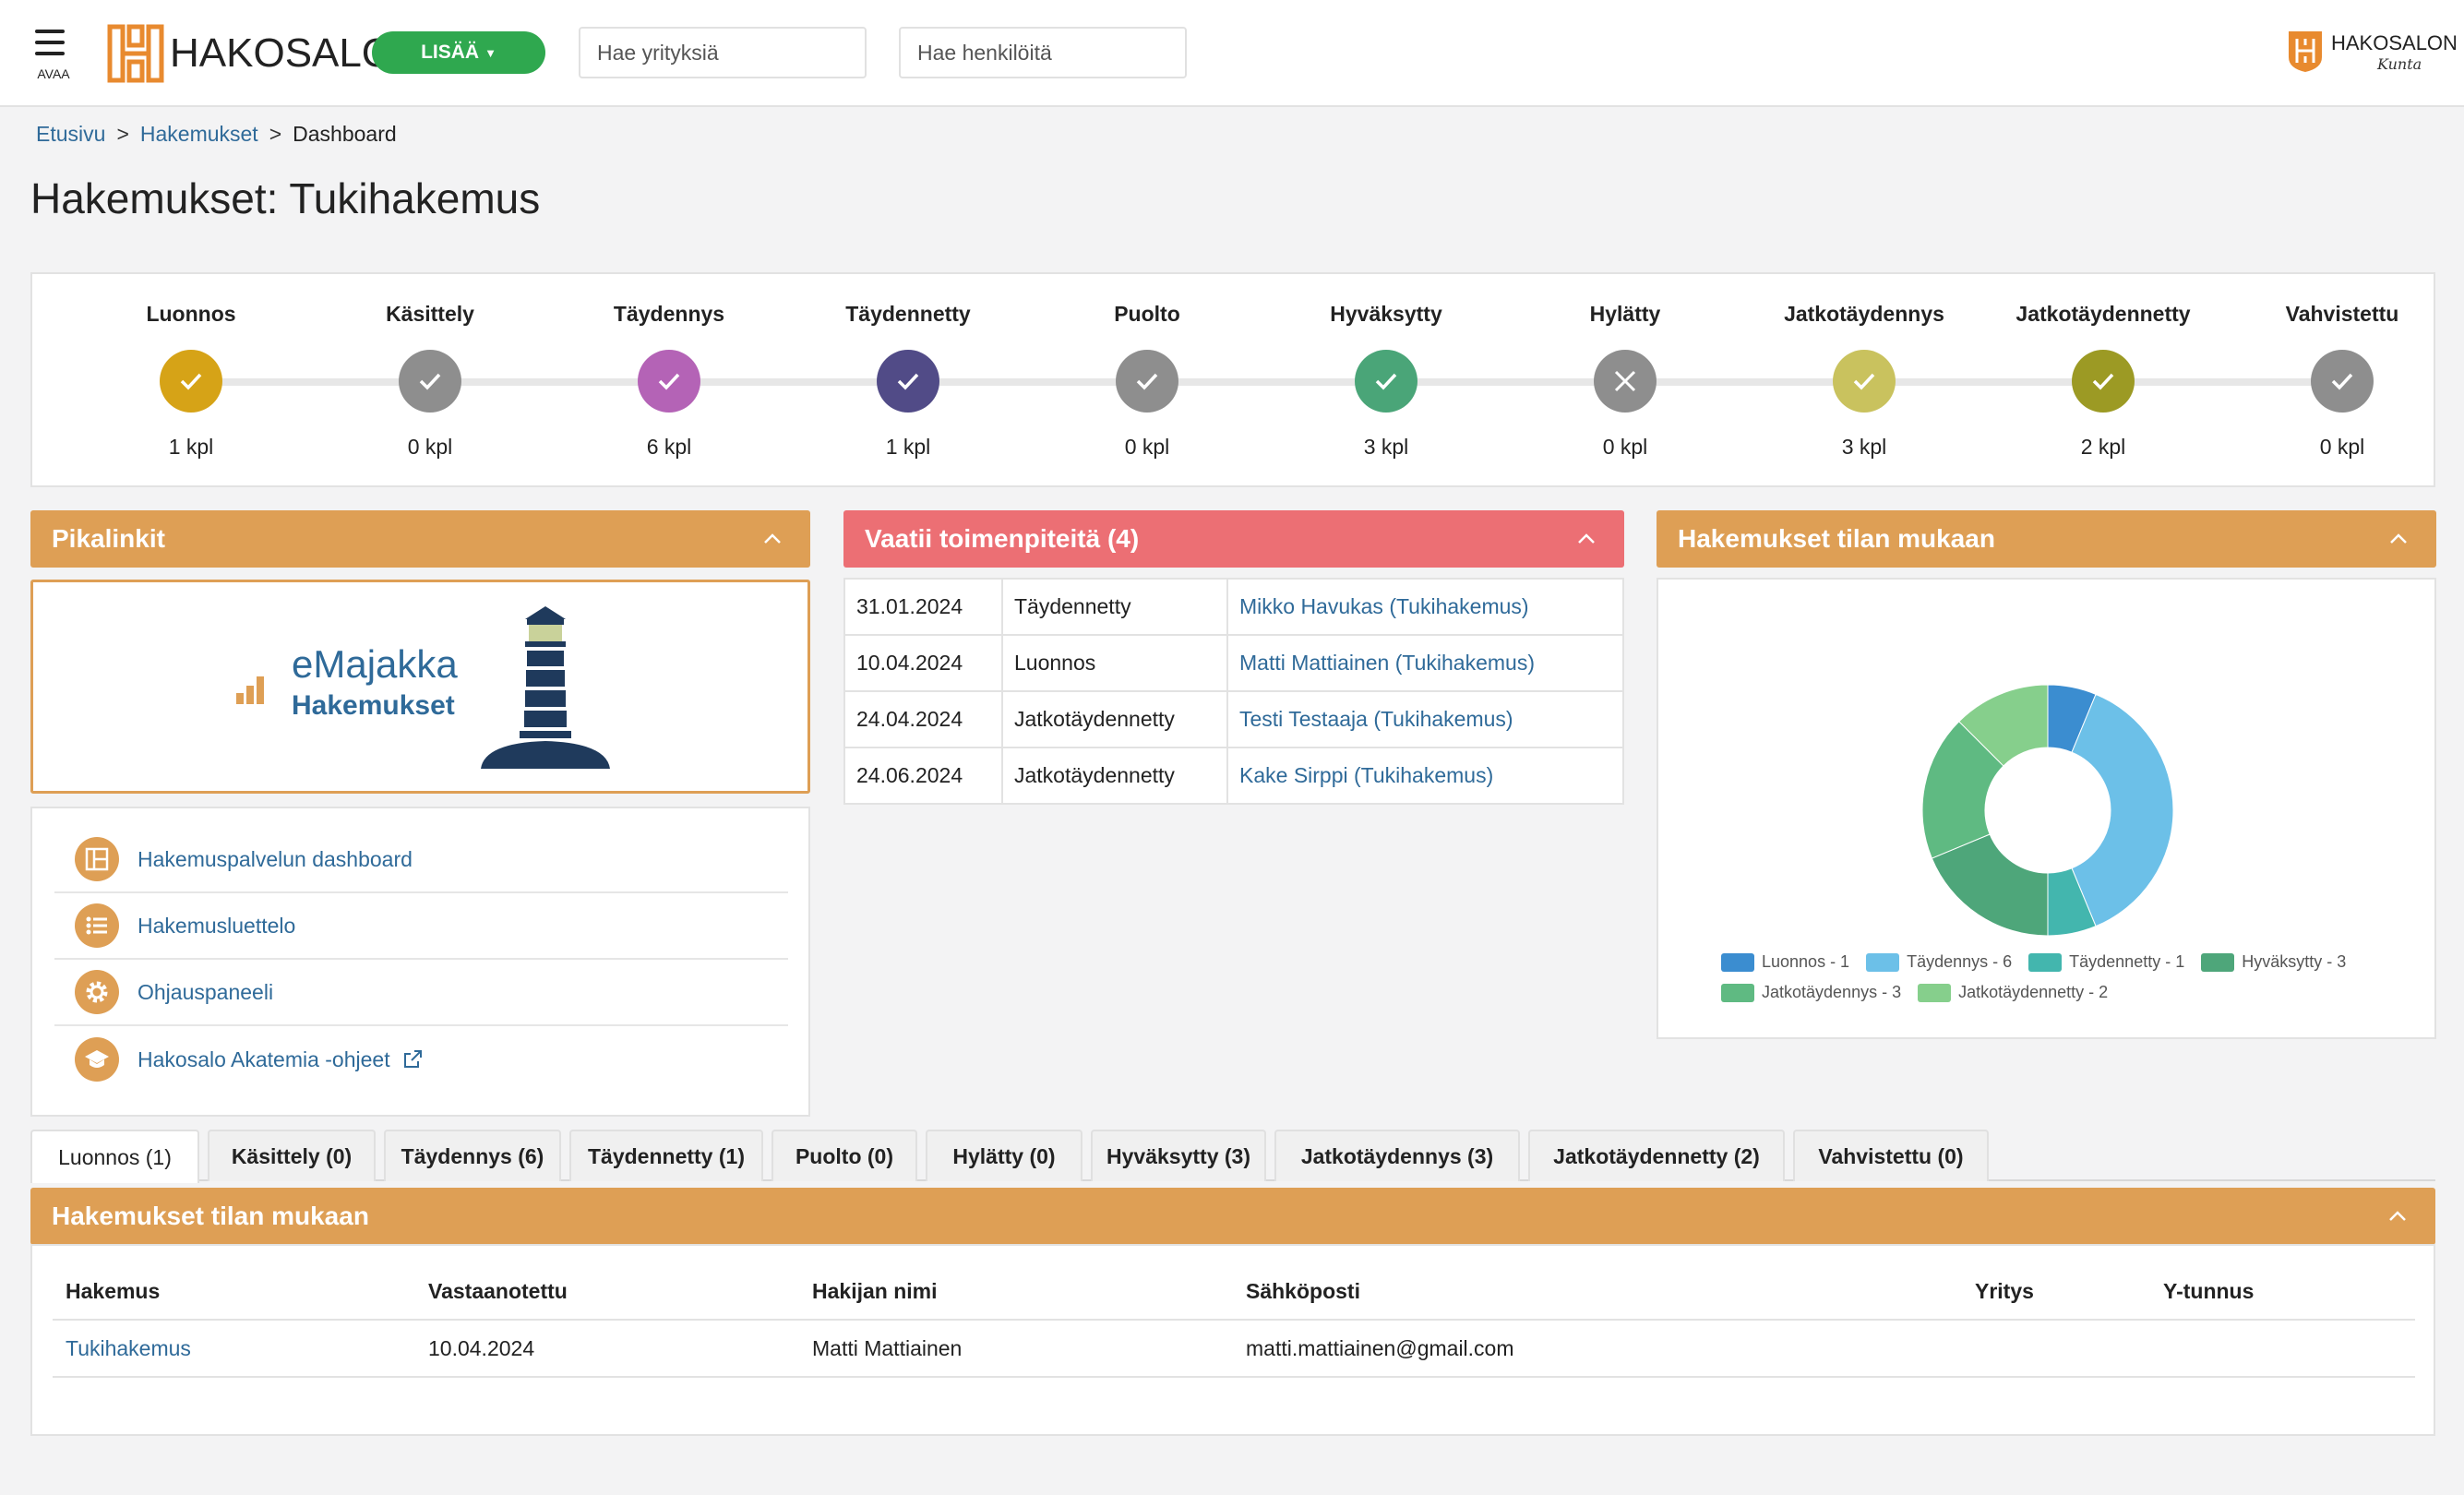 The height and width of the screenshot is (1495, 2464). Describe the element at coordinates (2106, 962) in the screenshot. I see `legend-item: Täydennetty - 1` at that location.